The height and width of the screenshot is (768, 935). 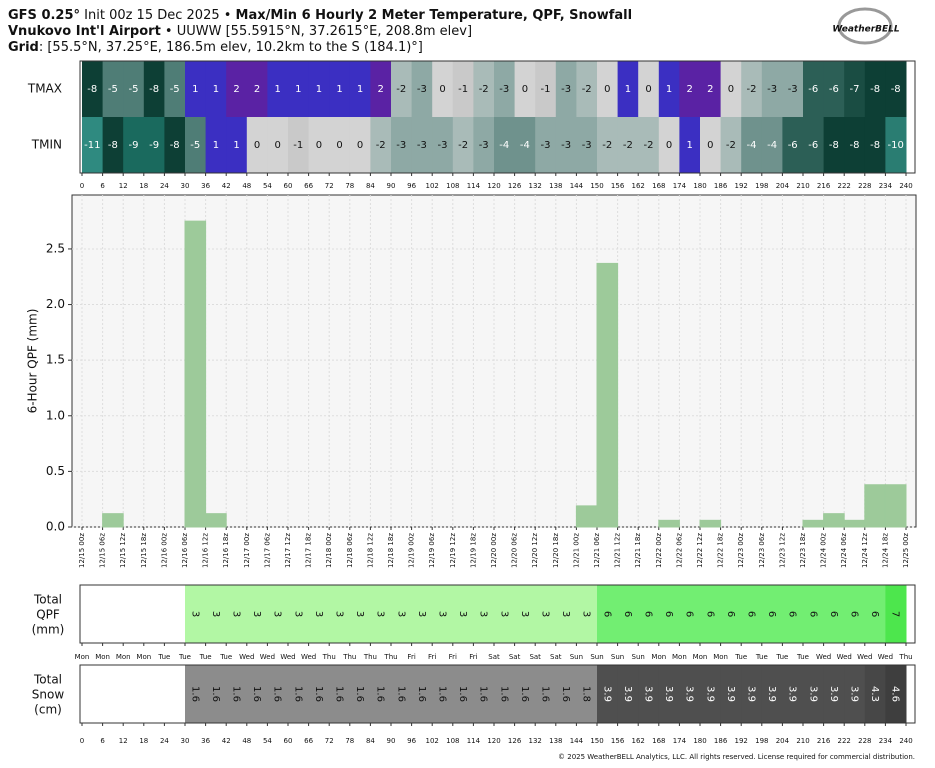 I want to click on x-tick-label: 30, so click(x=185, y=186).